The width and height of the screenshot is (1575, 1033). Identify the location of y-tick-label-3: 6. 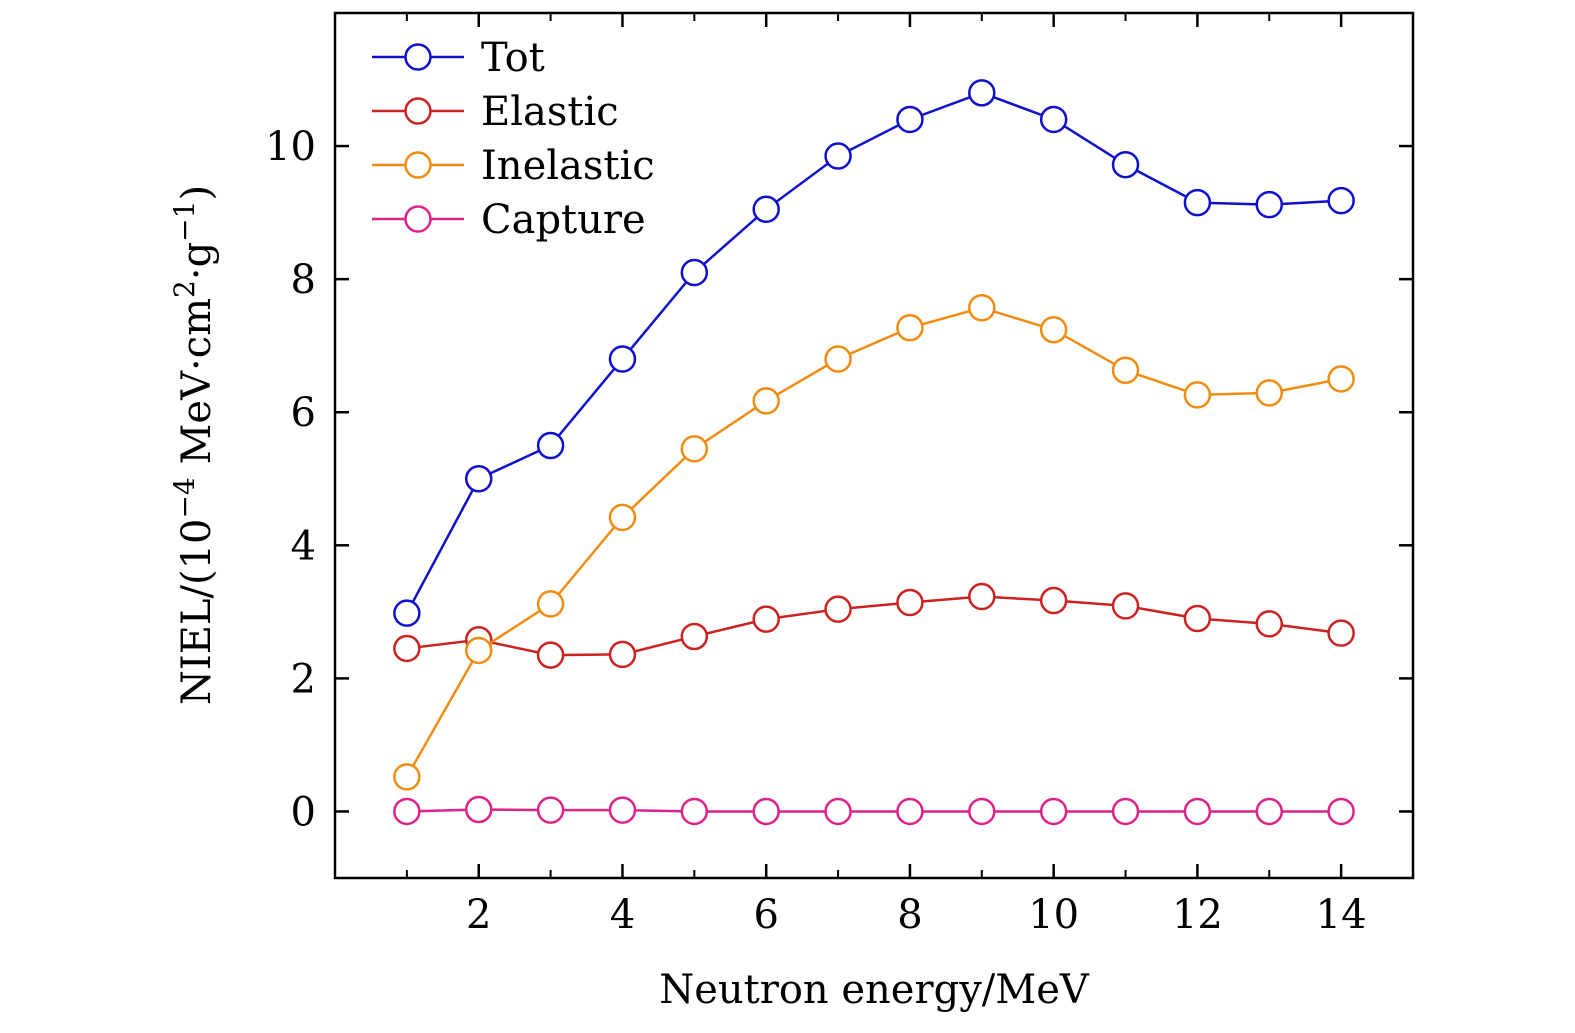
(303, 413).